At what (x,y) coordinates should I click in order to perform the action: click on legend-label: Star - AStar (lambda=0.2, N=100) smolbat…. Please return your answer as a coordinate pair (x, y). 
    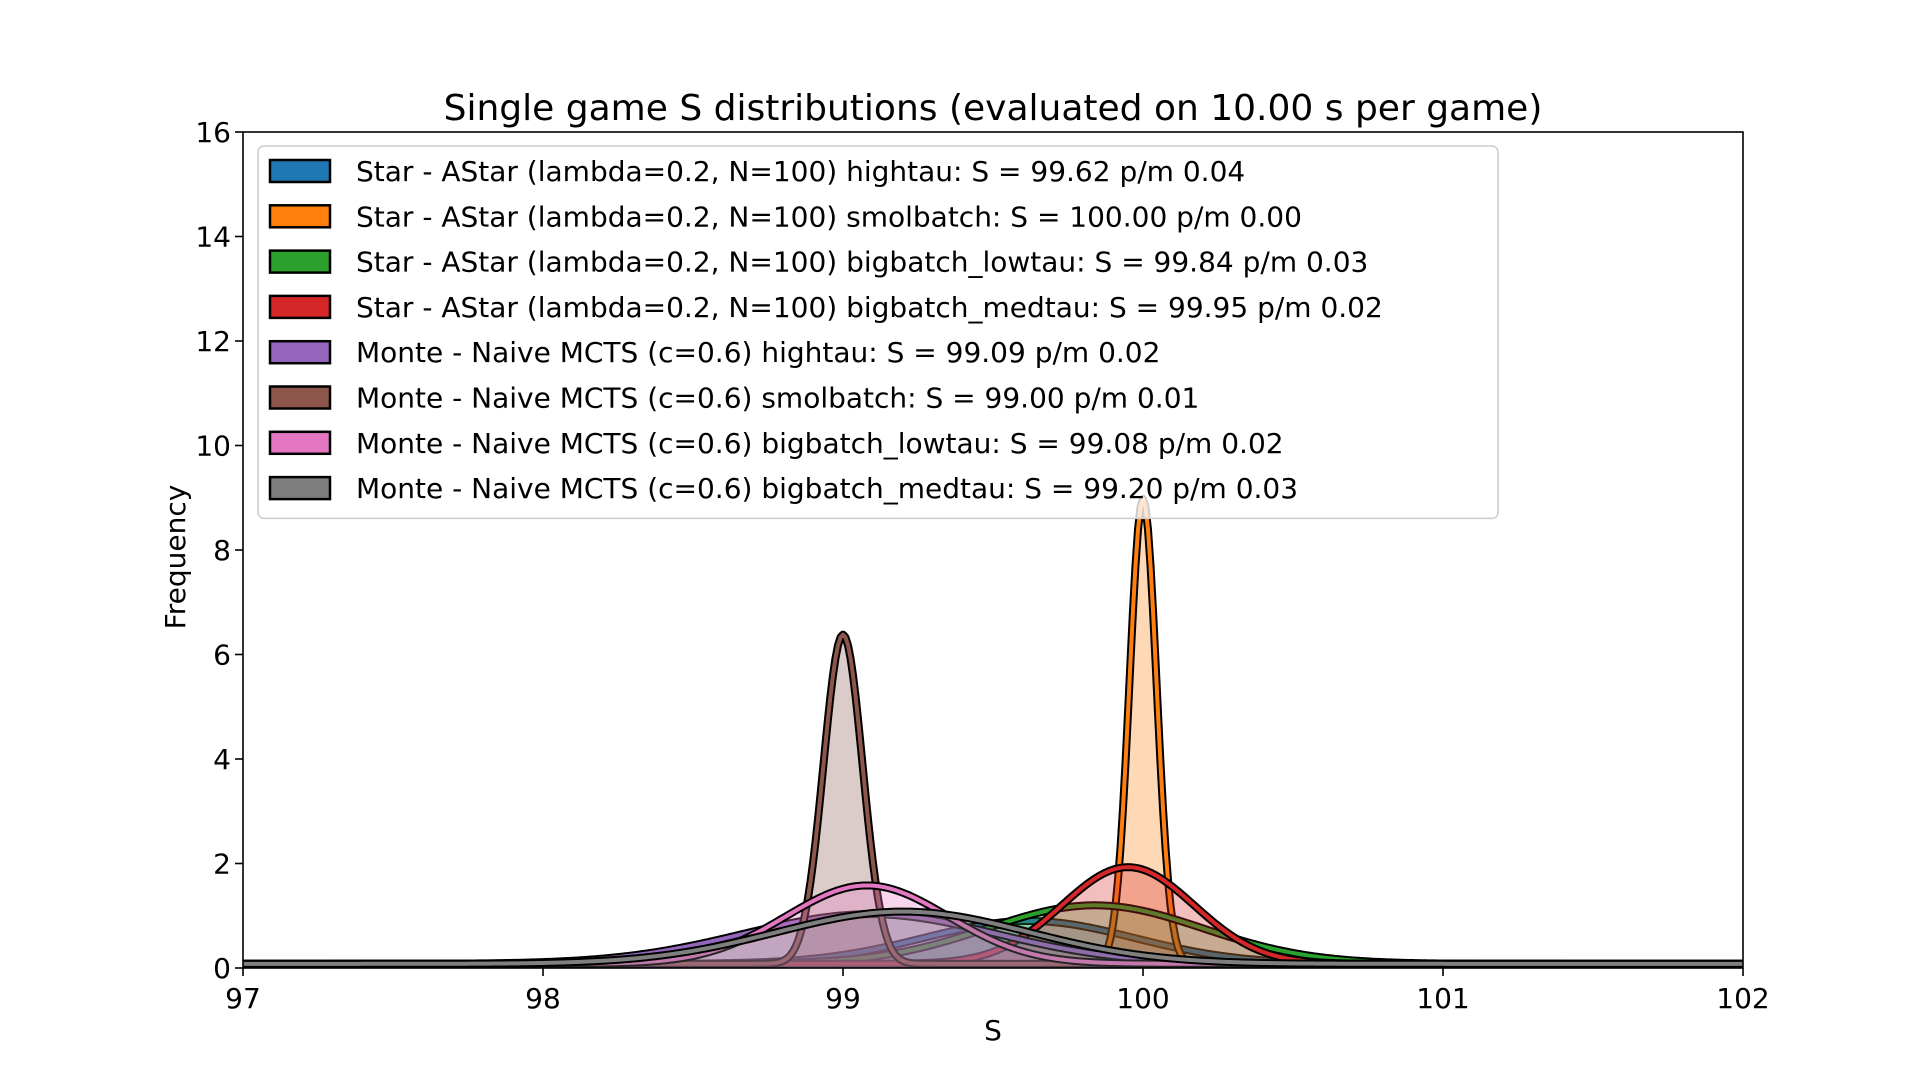
    Looking at the image, I should click on (829, 216).